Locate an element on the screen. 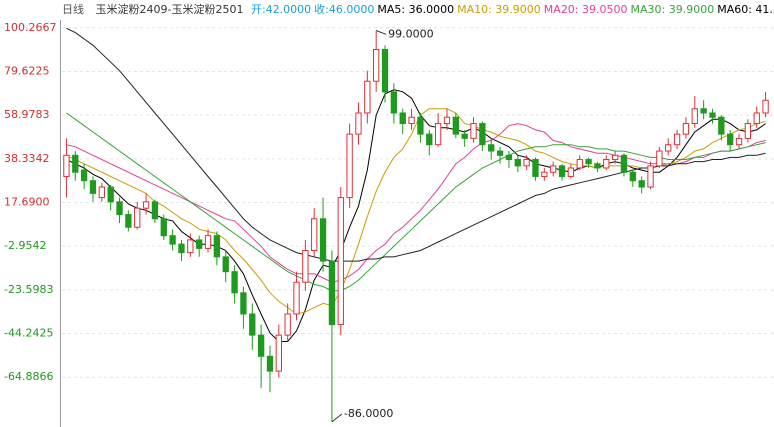 Image resolution: width=774 pixels, height=427 pixels. header-item: MA5: 36.0000 is located at coordinates (415, 9).